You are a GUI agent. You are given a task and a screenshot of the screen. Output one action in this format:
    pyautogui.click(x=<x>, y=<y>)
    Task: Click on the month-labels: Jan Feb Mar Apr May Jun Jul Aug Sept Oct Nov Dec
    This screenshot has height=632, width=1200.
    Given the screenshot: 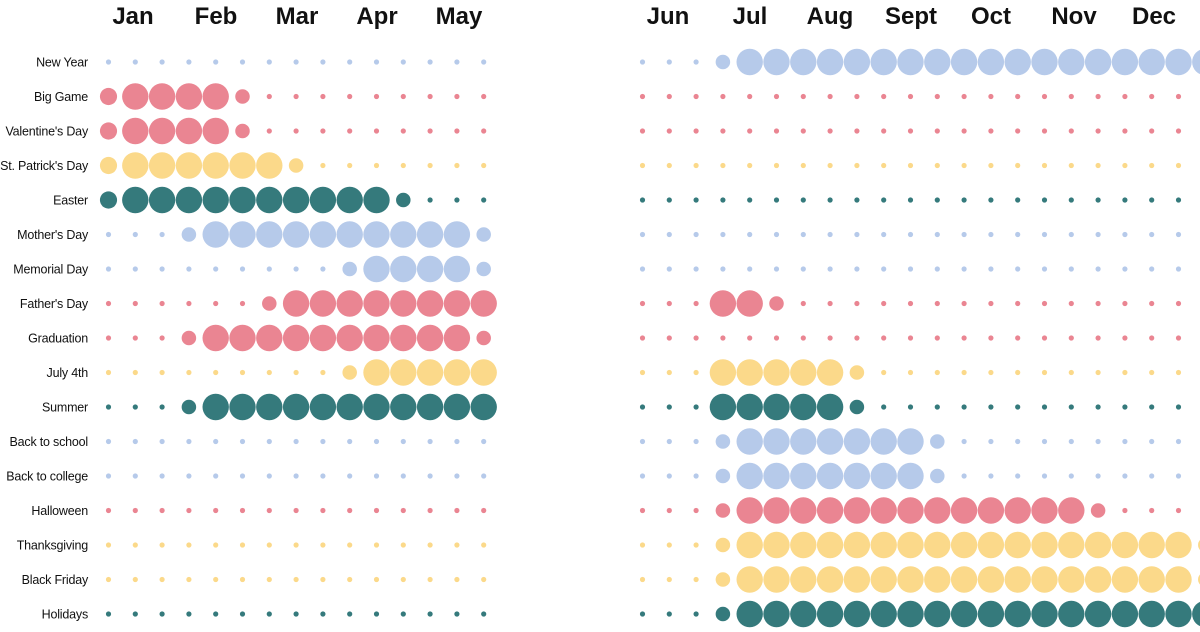 What is the action you would take?
    pyautogui.click(x=644, y=16)
    